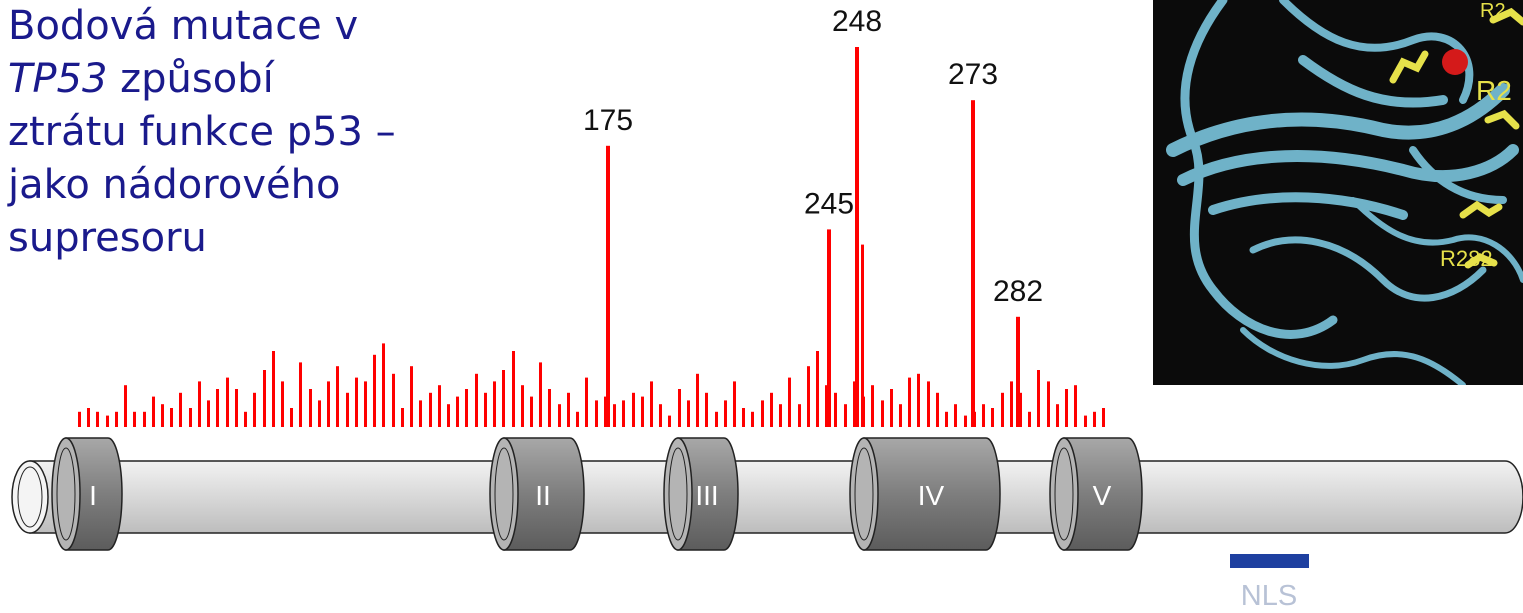 This screenshot has height=613, width=1523. What do you see at coordinates (1455, 62) in the screenshot?
I see `zinc-atom` at bounding box center [1455, 62].